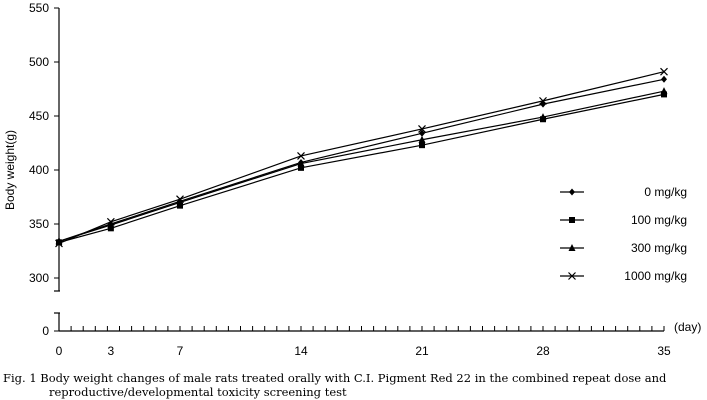  I want to click on y-axis-label: Body weight(g), so click(10, 170).